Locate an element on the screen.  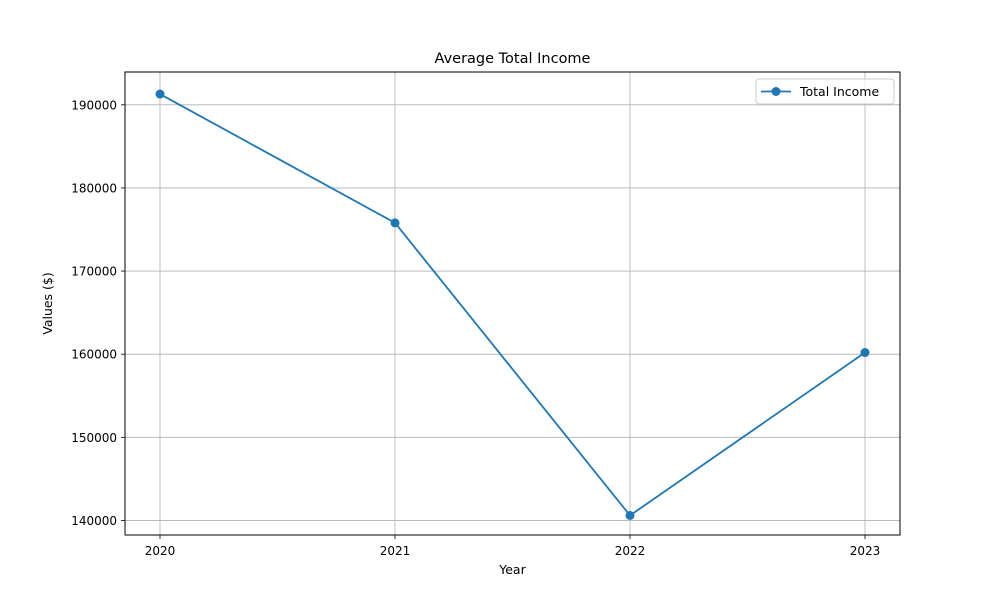
x-tick-label: 2022 is located at coordinates (630, 551).